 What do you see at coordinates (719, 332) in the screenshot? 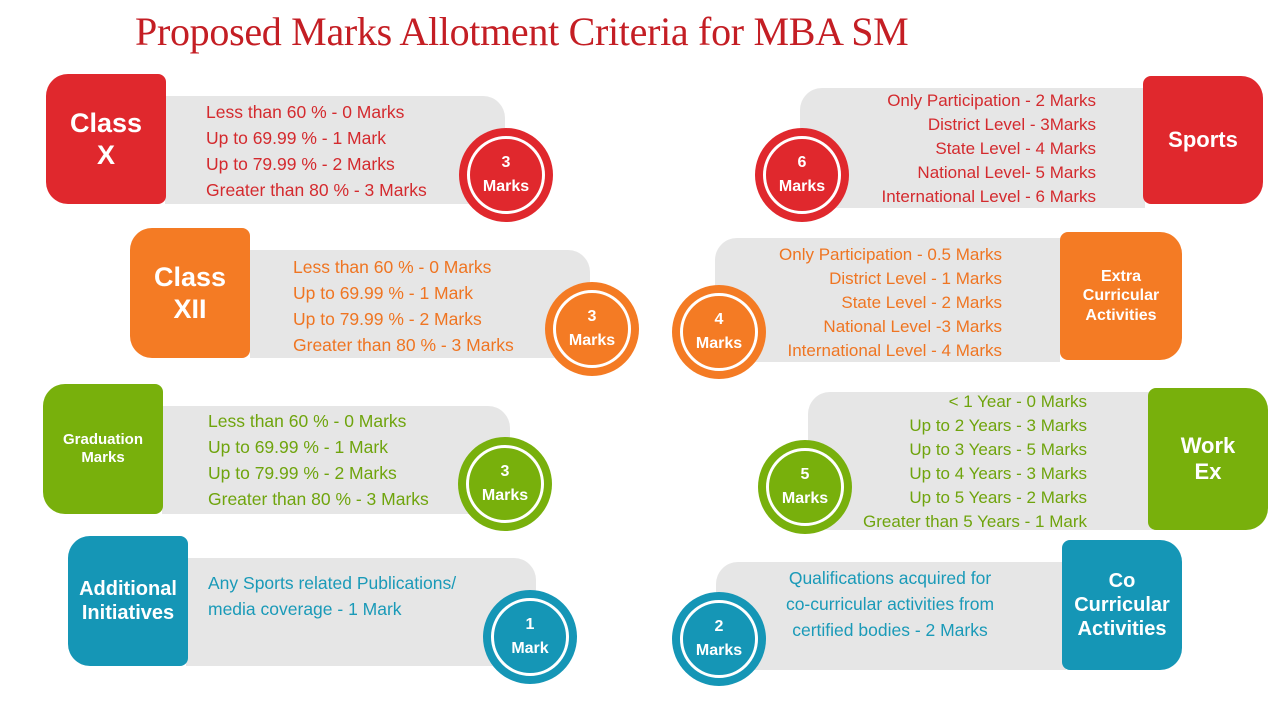
I see `extra-curricular-marks-badge: 4 Marks` at bounding box center [719, 332].